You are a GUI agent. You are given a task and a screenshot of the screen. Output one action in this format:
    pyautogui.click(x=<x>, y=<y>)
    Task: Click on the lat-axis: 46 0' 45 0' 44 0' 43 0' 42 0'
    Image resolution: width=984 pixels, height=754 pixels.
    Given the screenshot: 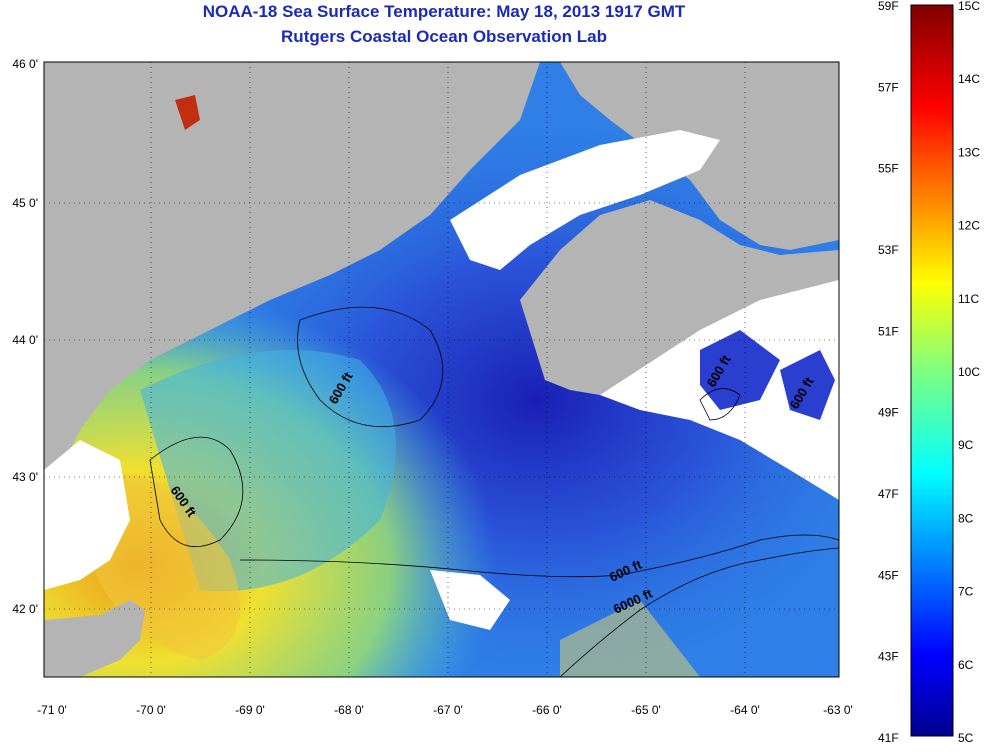 What is the action you would take?
    pyautogui.click(x=25, y=336)
    